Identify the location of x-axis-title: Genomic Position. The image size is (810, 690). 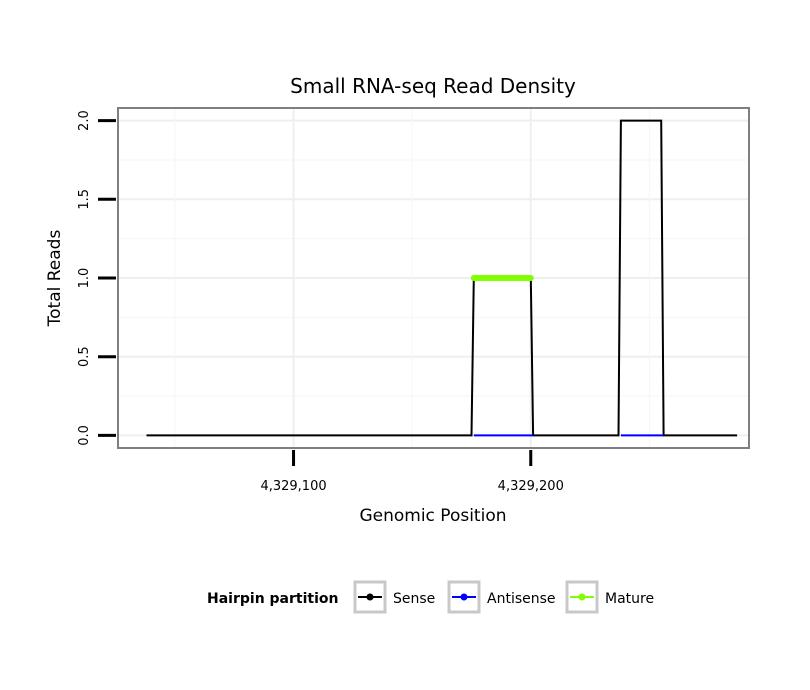
(432, 516).